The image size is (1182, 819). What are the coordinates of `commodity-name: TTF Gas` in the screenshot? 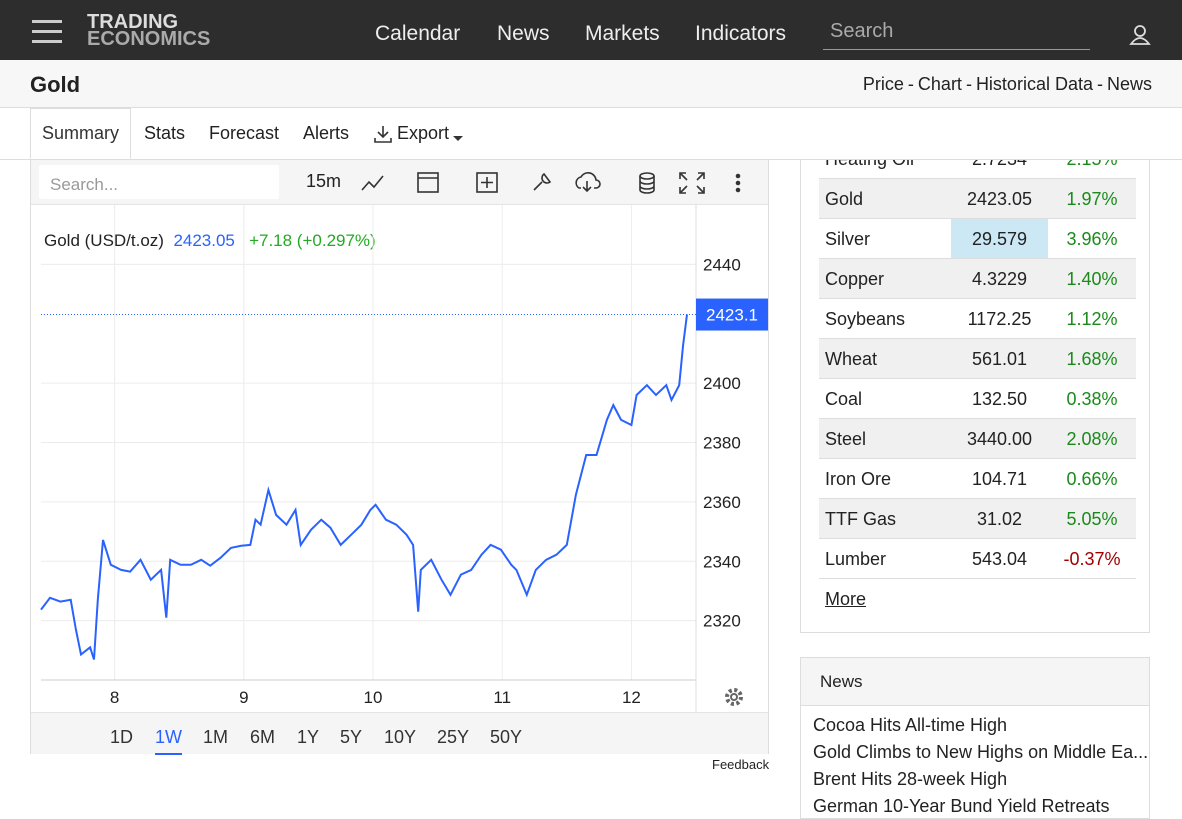 It's located at (860, 519).